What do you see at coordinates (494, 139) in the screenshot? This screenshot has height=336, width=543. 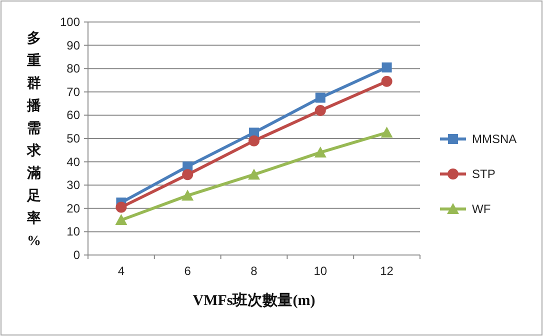 I see `legend-label: MMSNA` at bounding box center [494, 139].